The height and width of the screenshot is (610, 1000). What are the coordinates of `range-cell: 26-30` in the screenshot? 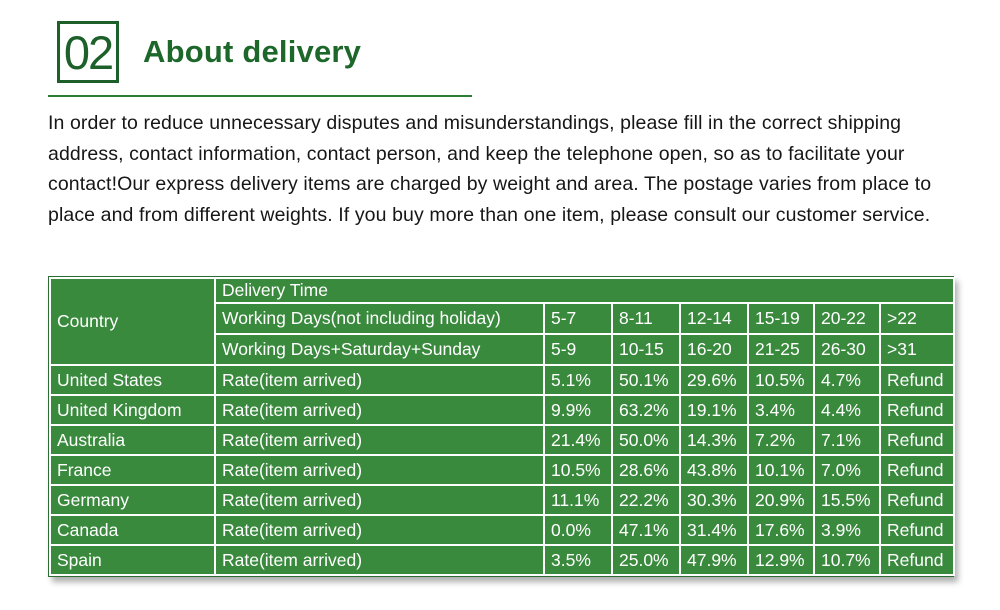 It's located at (847, 349).